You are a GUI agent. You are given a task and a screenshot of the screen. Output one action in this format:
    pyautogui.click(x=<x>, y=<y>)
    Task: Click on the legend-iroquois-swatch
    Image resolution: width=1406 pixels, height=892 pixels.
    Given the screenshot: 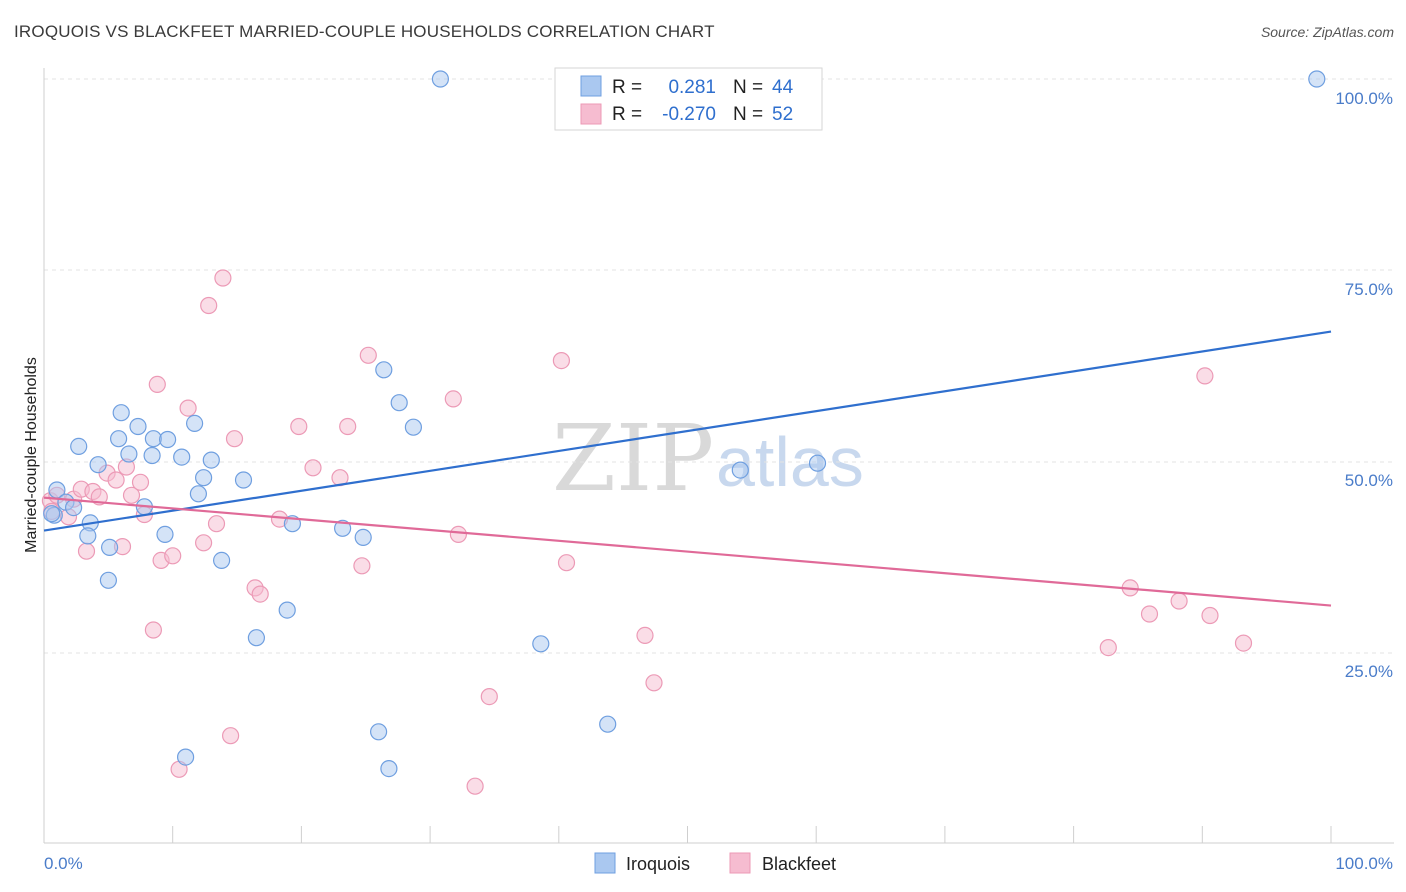 What is the action you would take?
    pyautogui.click(x=591, y=86)
    